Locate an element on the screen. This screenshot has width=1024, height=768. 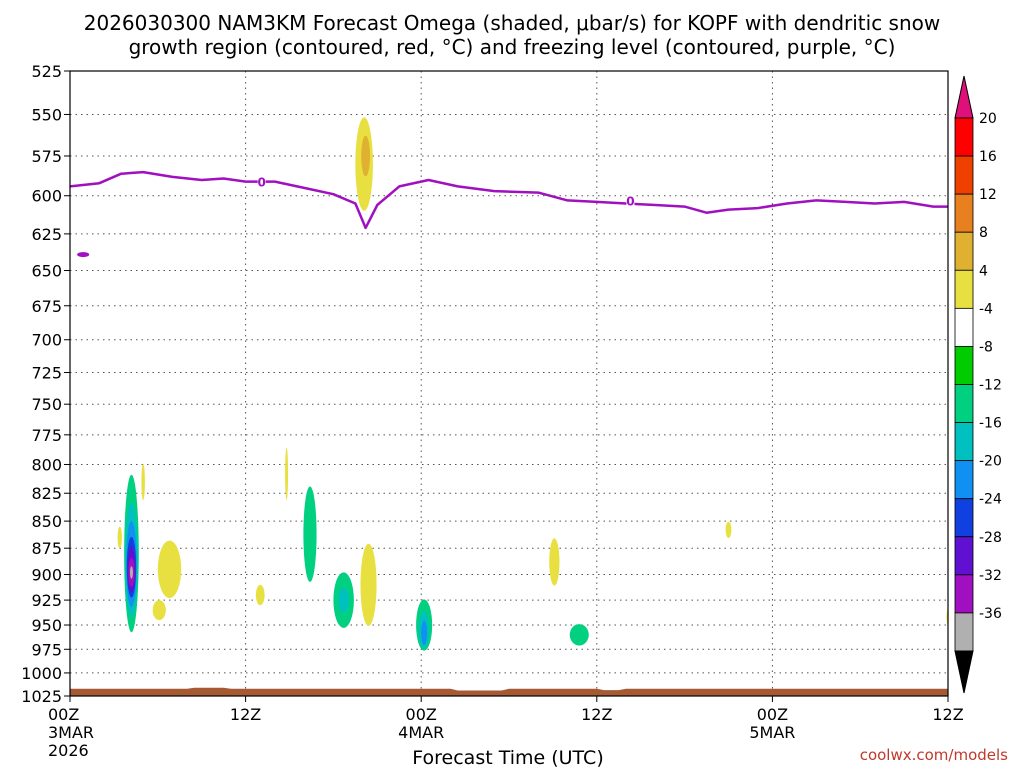
colorbar-tick-label: -4 is located at coordinates (986, 309).